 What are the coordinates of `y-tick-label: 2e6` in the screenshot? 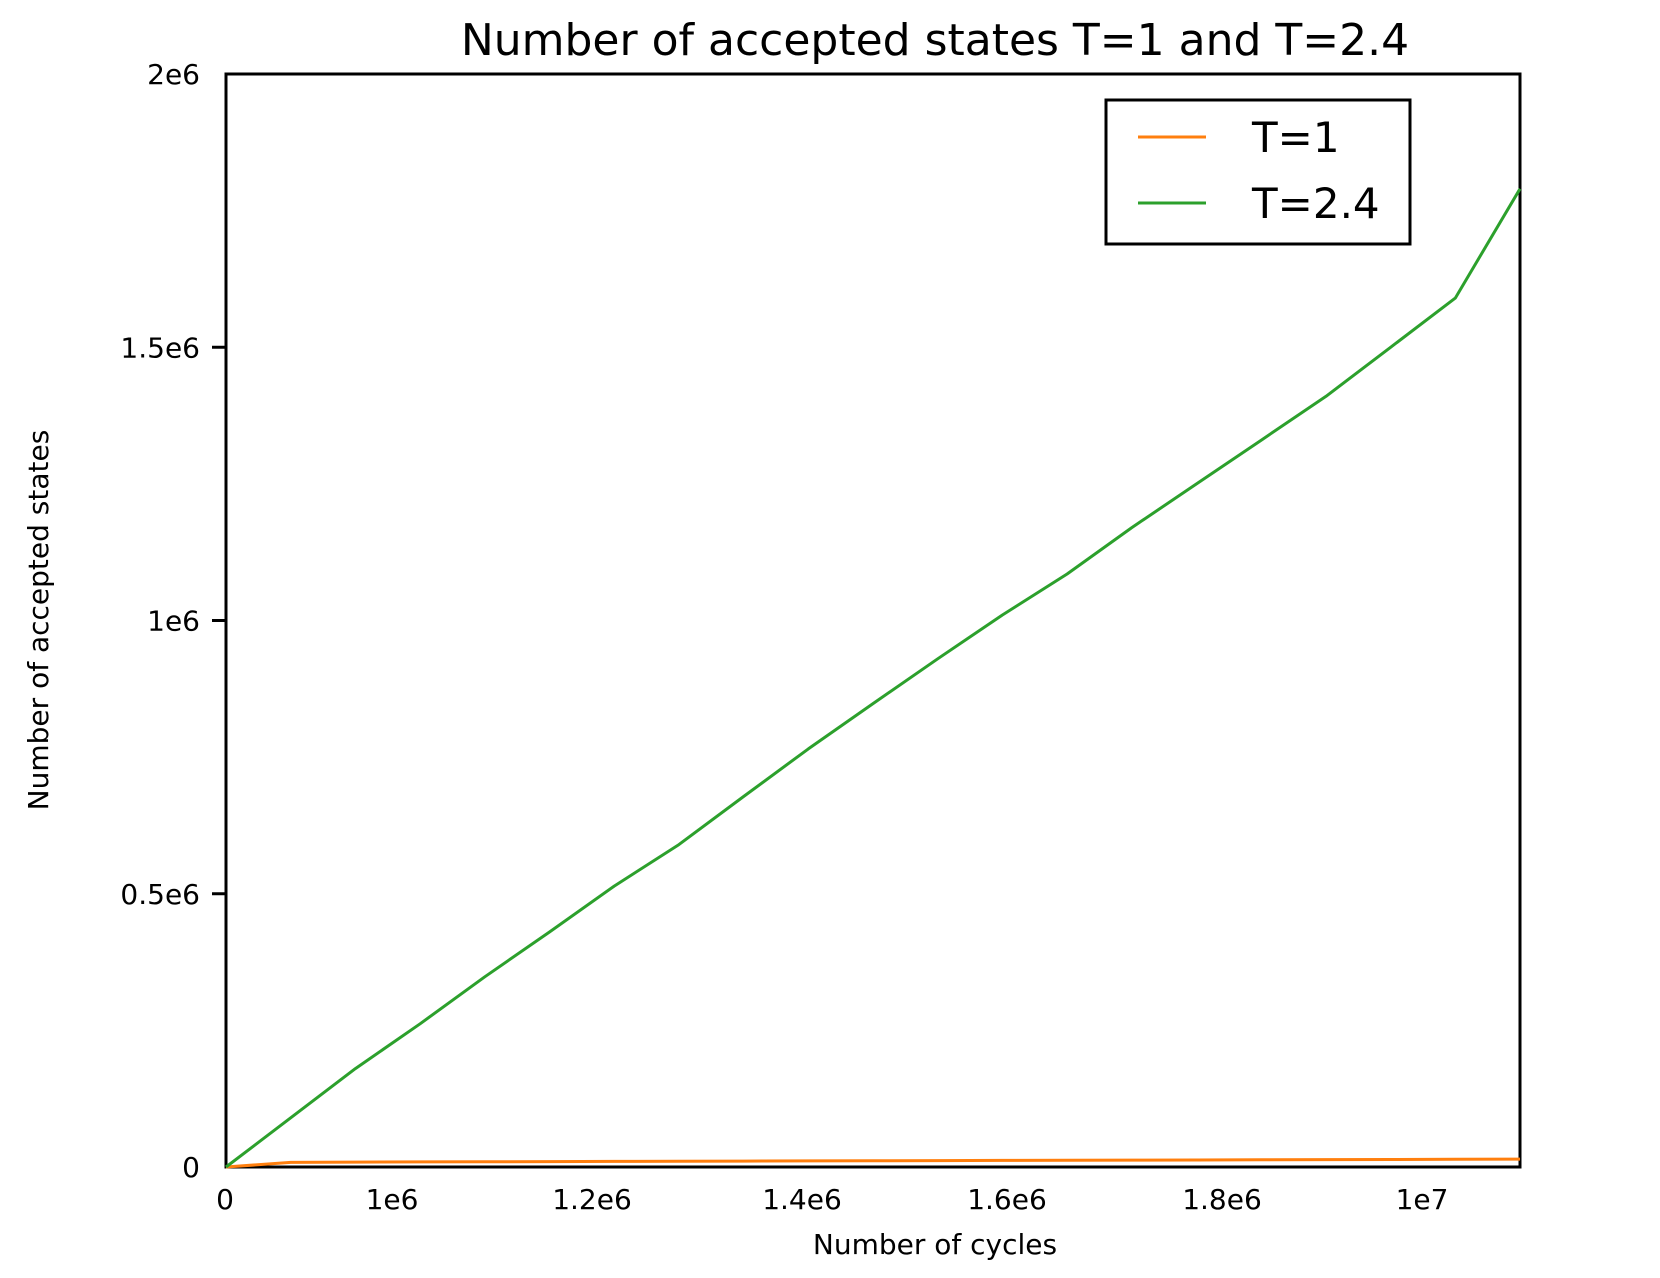 It's located at (173, 74).